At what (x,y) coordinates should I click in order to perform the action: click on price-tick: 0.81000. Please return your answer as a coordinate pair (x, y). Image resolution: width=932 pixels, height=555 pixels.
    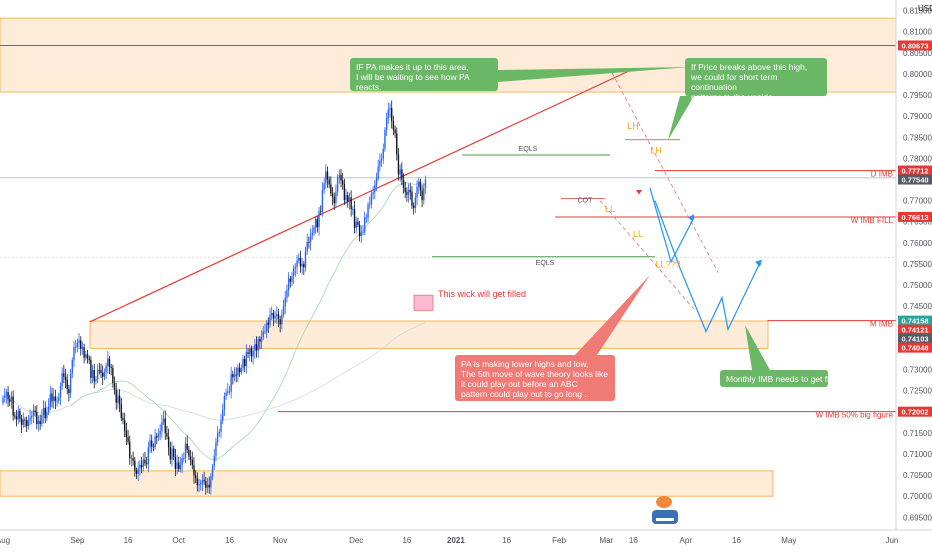
    Looking at the image, I should click on (917, 32).